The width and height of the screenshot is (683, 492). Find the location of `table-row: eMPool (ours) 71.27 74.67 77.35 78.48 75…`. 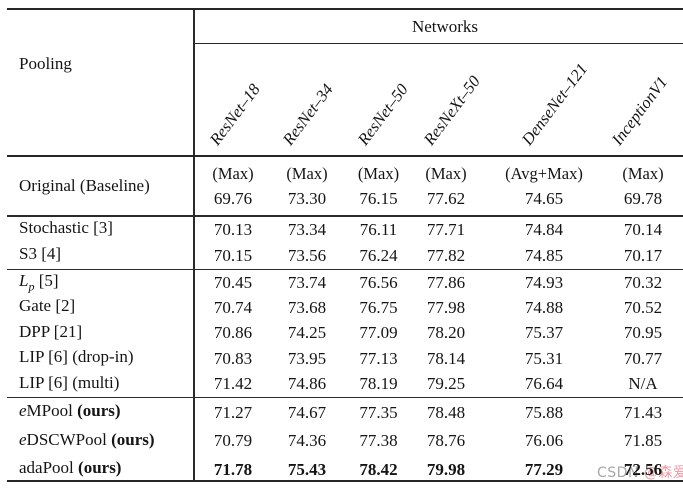

table-row: eMPool (ours) 71.27 74.67 77.35 78.48 75… is located at coordinates (345, 412).